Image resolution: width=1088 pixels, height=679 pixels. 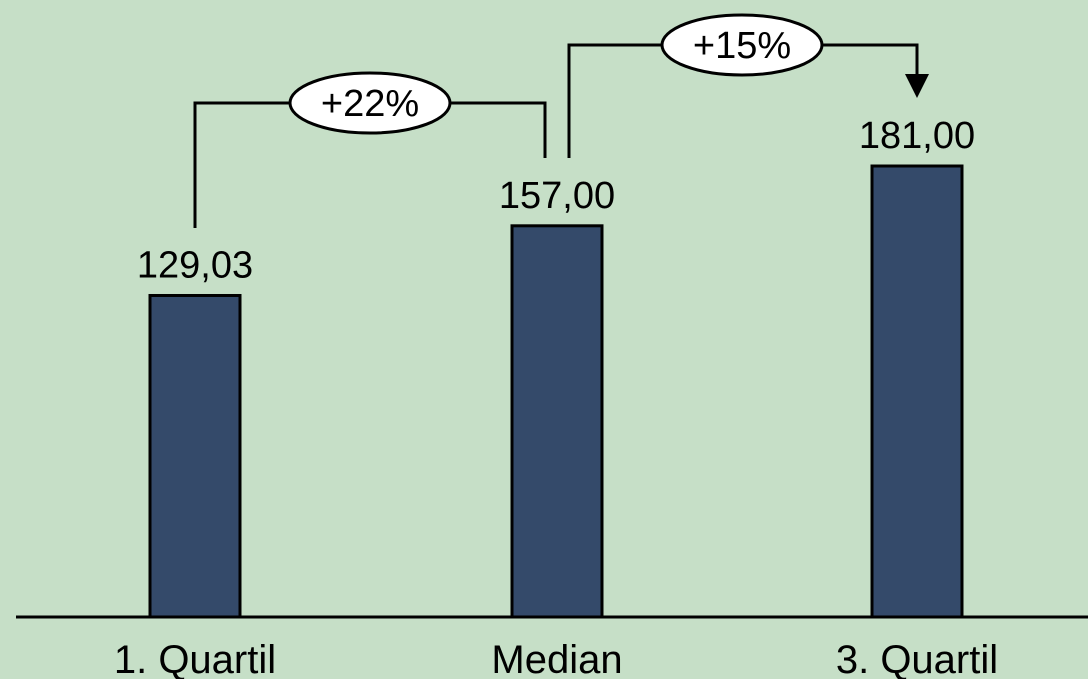 I want to click on bar-3-quartil, so click(x=917, y=391).